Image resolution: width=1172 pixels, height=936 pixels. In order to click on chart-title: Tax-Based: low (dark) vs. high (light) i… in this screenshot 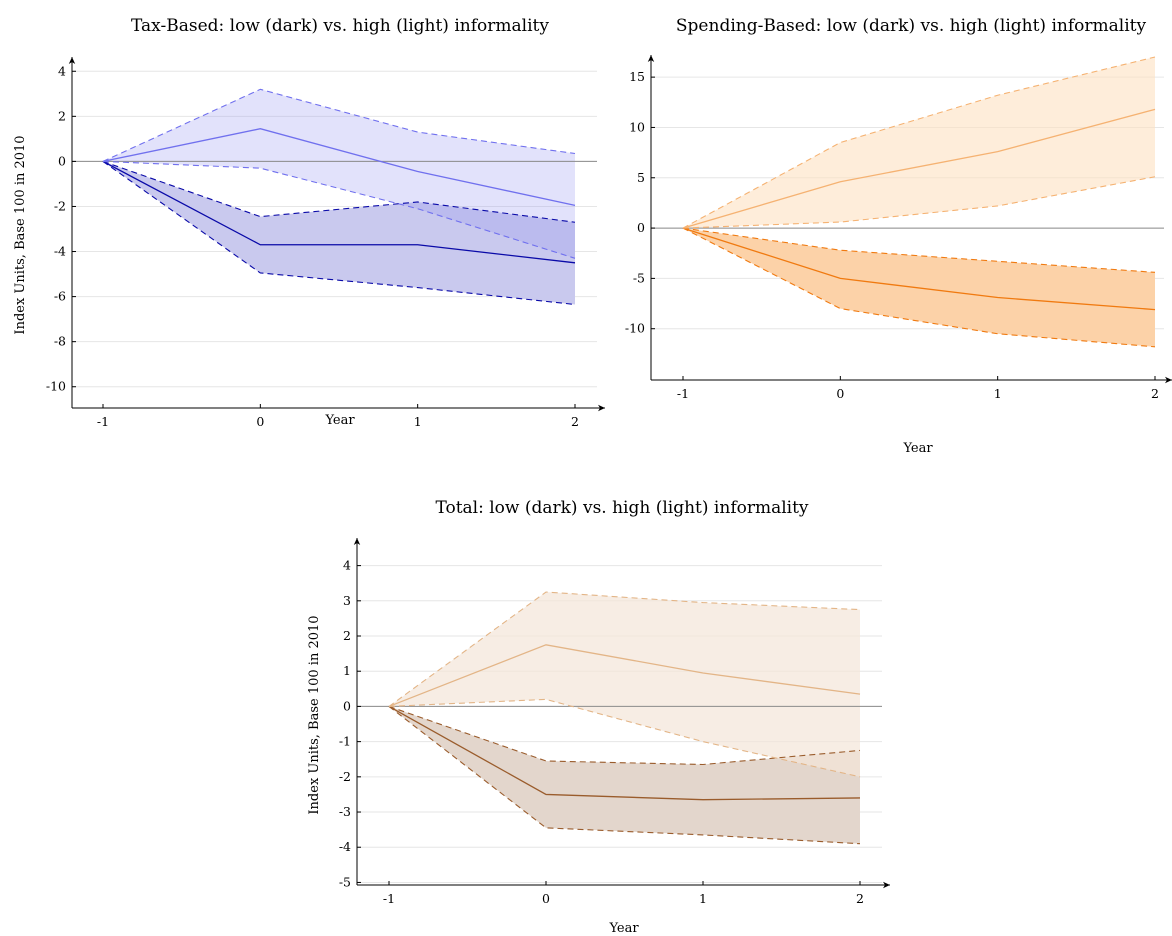, I will do `click(340, 26)`.